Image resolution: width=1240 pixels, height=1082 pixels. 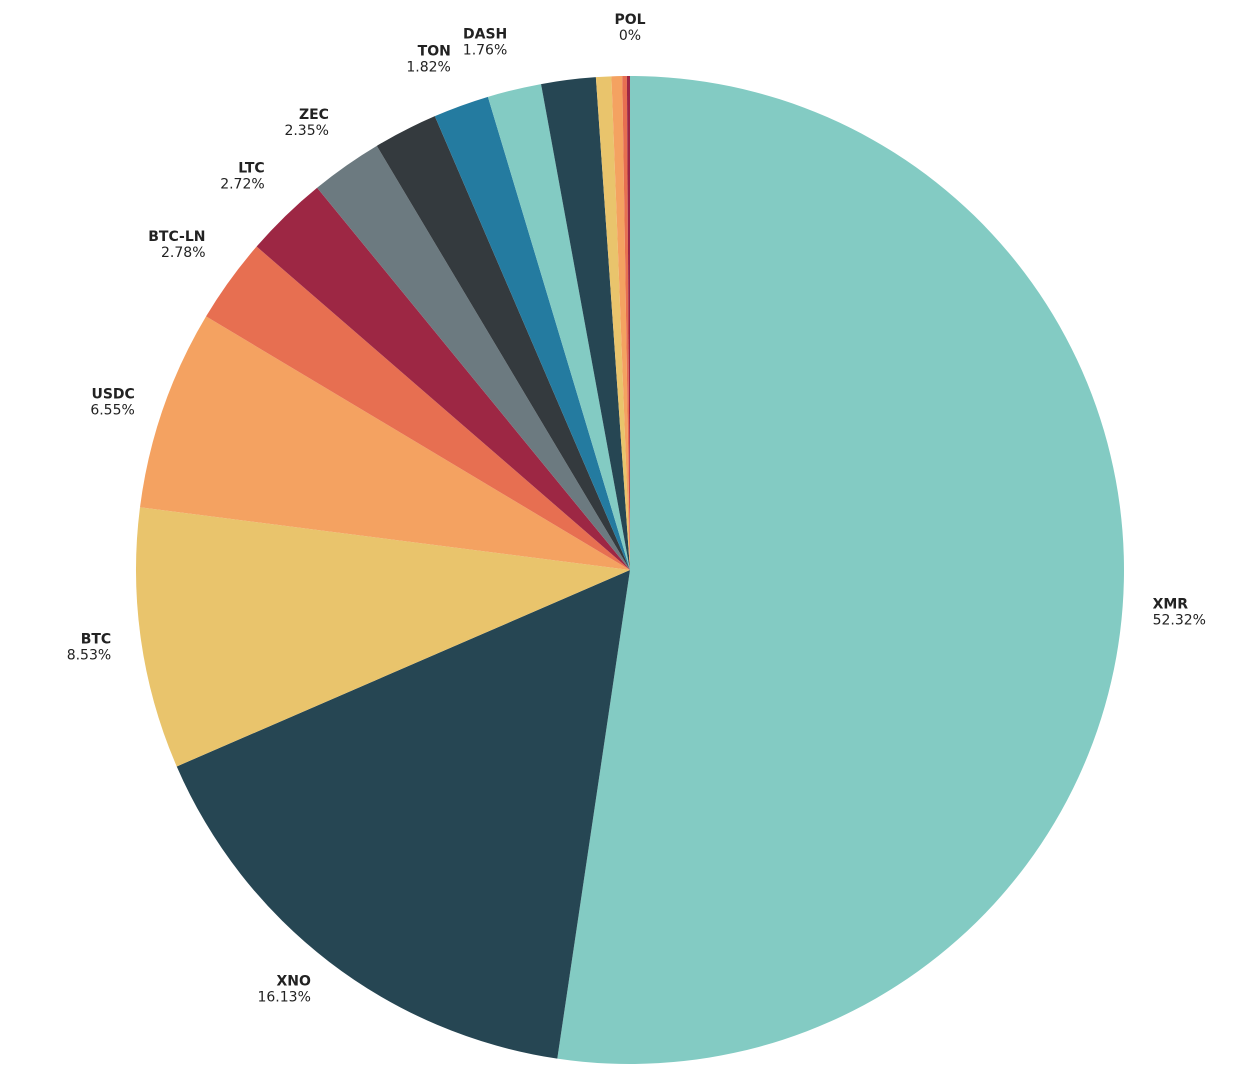 What do you see at coordinates (630, 36) in the screenshot?
I see `slice-value-label: 0%` at bounding box center [630, 36].